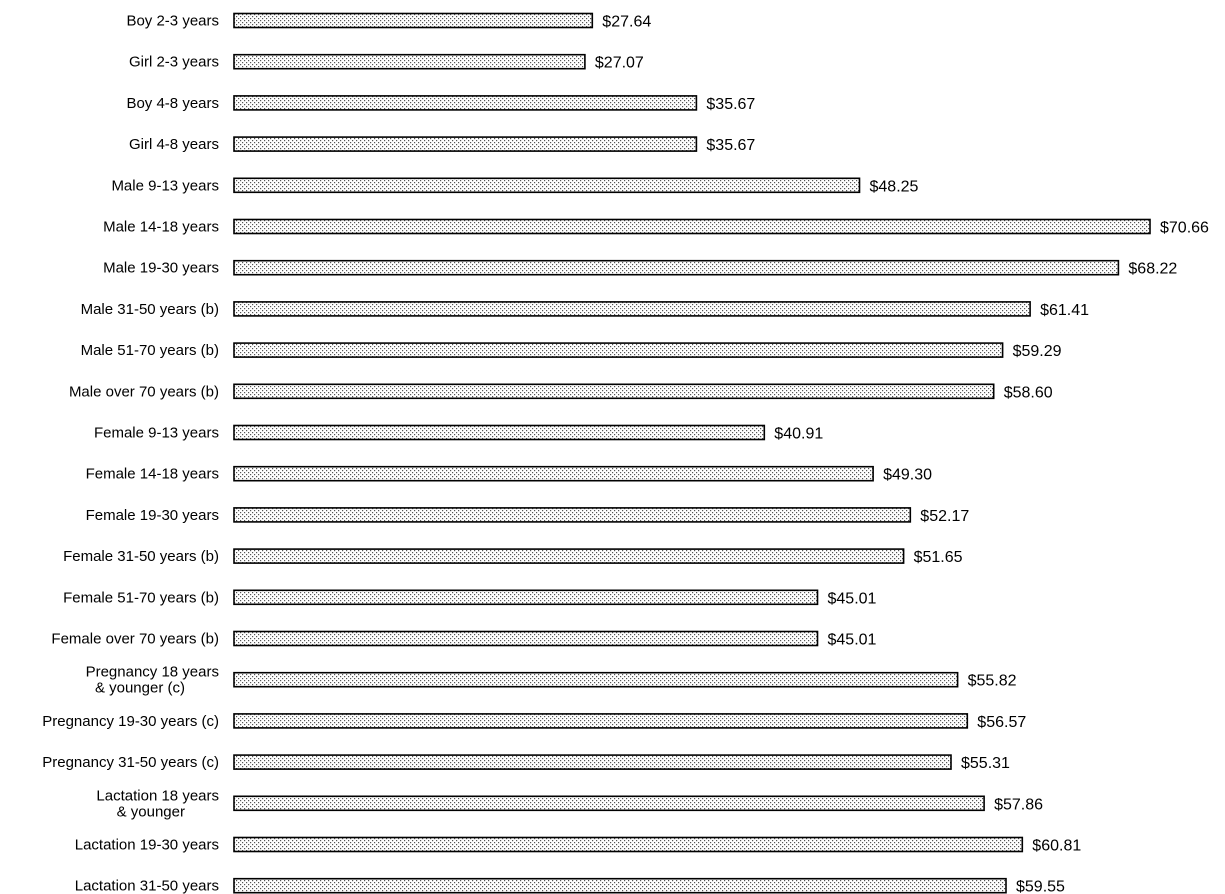  I want to click on value-label: $60.81, so click(1056, 846).